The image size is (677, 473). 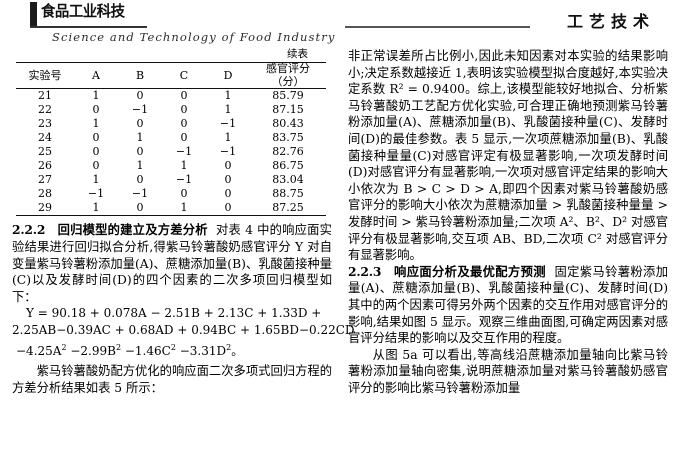 I want to click on journal-title-cn: 食品工业科技, so click(x=83, y=11).